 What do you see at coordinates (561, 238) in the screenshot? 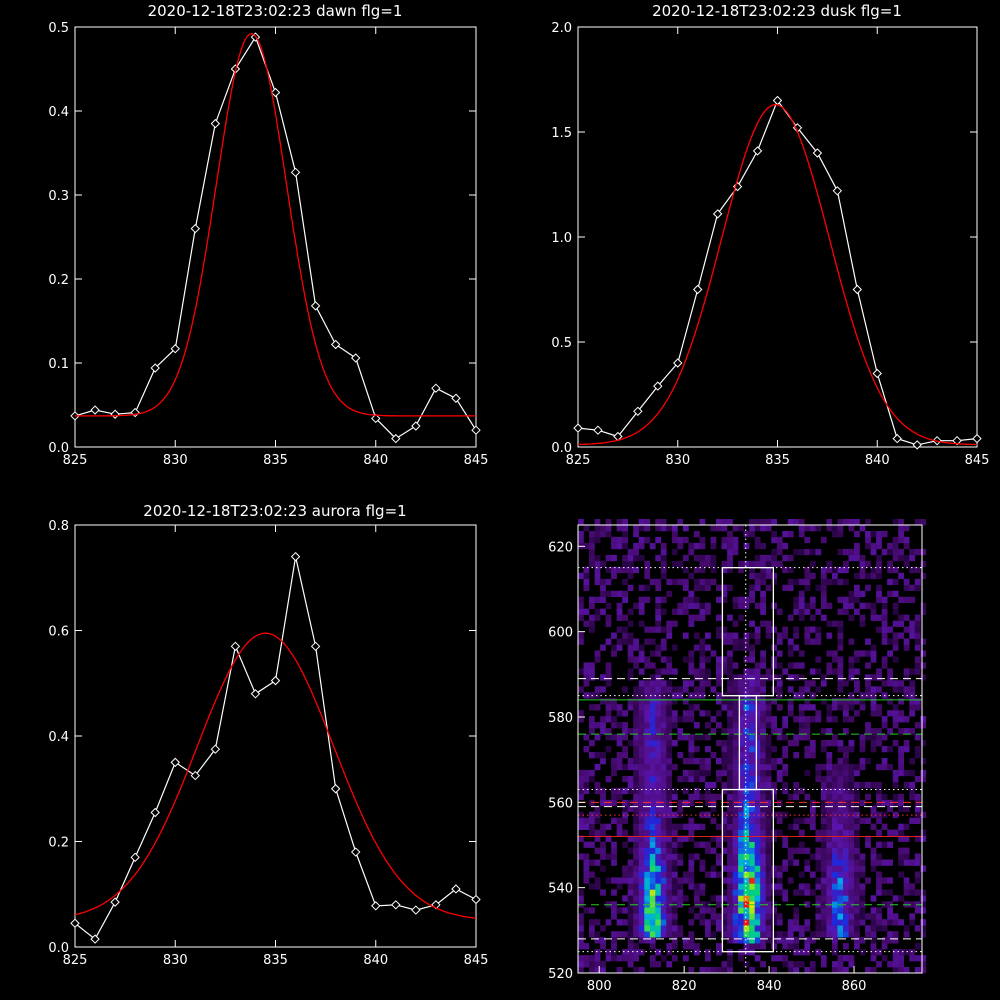
I see `y-tick-label: 1.0` at bounding box center [561, 238].